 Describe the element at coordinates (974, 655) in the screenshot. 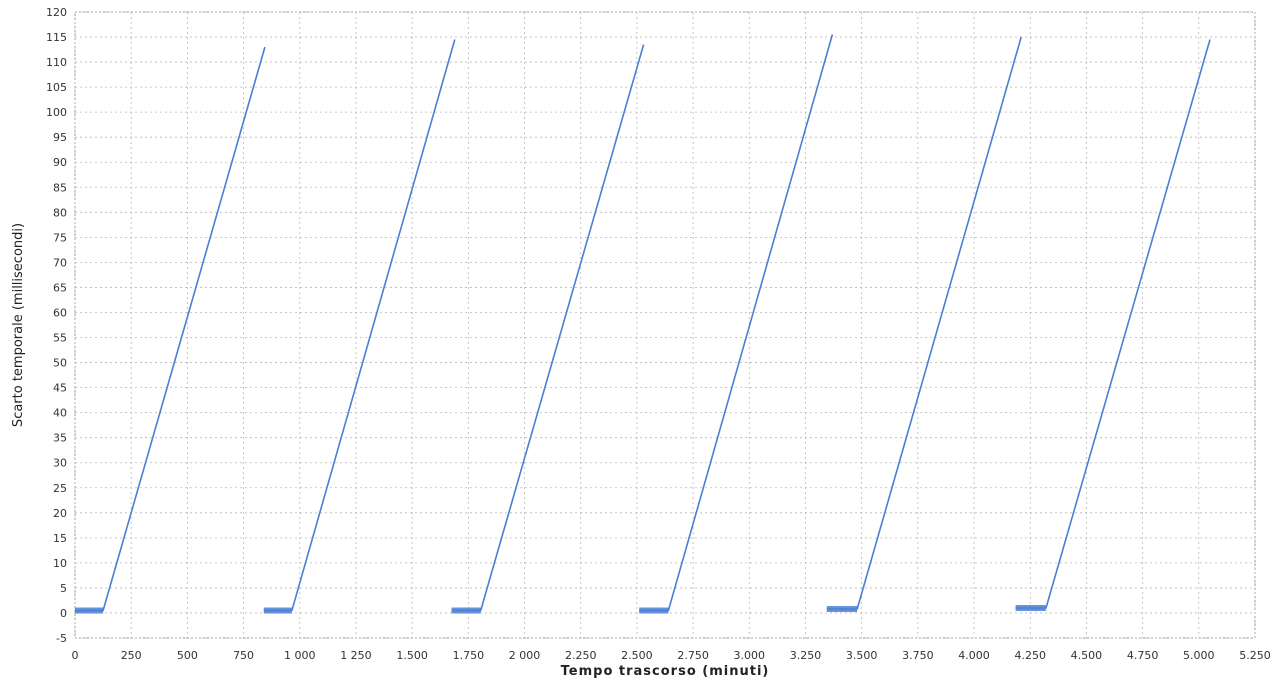

I see `x-tick-label: 4.000` at that location.